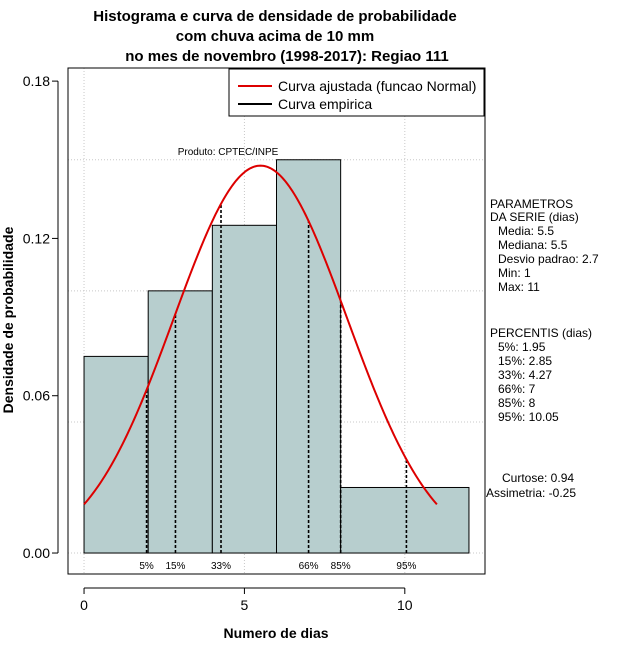  I want to click on param-desvio: Desvio padrao: 2.7, so click(548, 259).